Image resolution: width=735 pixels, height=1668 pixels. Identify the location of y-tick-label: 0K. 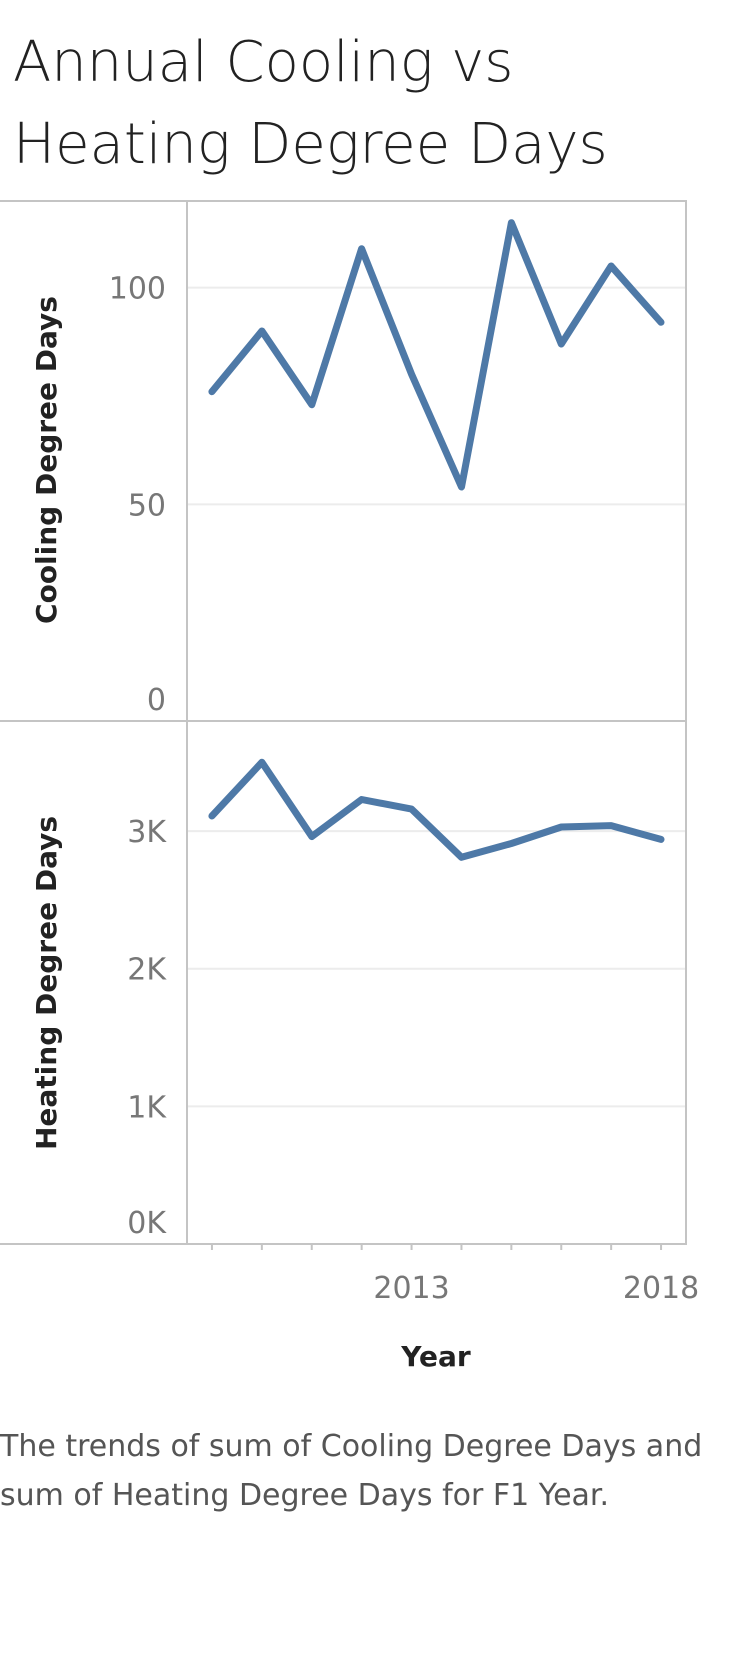
(147, 1223).